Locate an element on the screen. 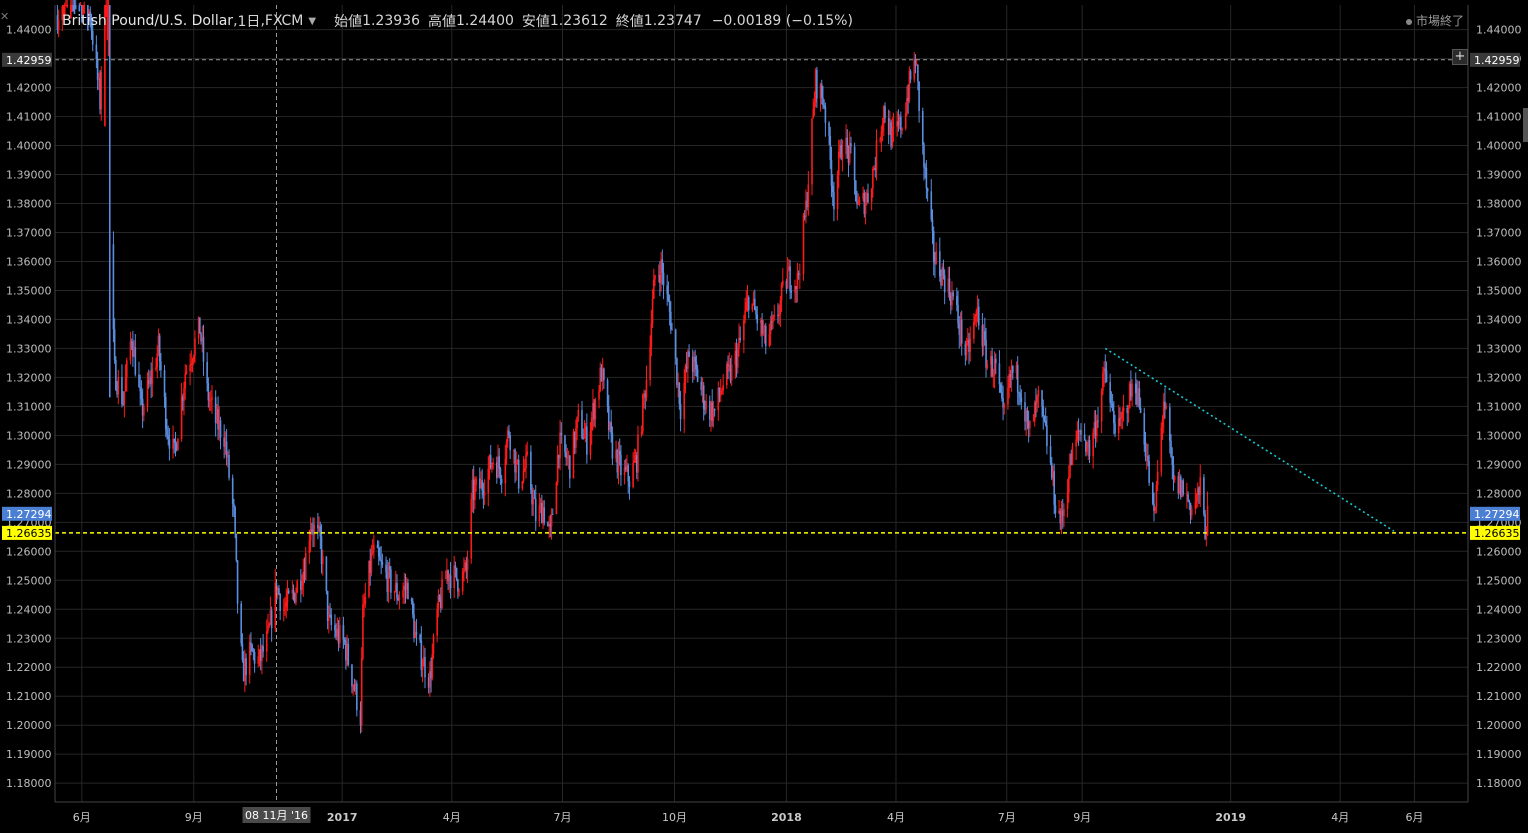 The image size is (1528, 833). interval: 1日 is located at coordinates (249, 22).